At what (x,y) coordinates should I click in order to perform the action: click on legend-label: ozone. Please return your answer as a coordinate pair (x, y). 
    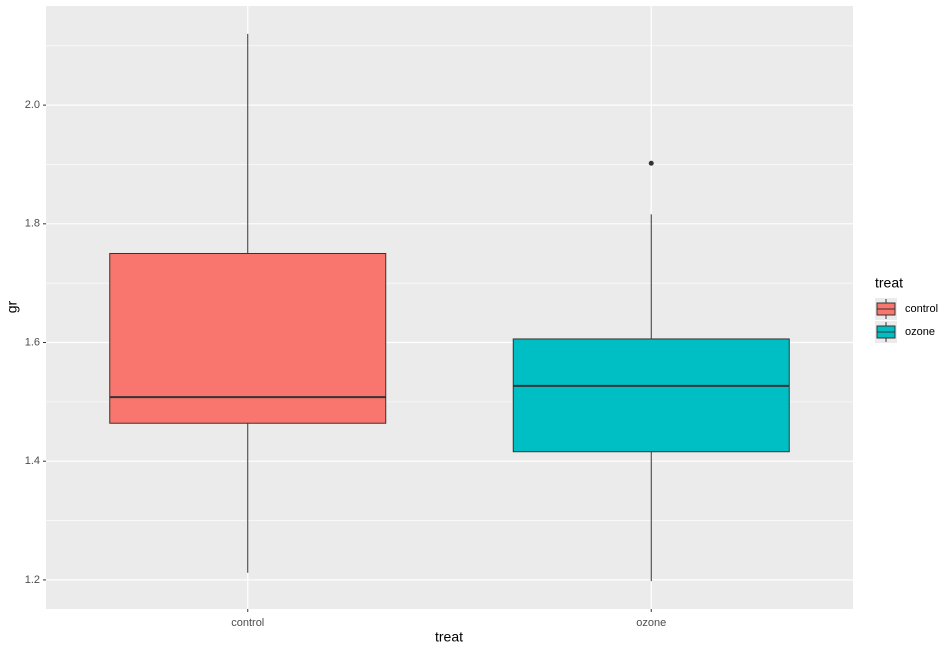
    Looking at the image, I should click on (920, 332).